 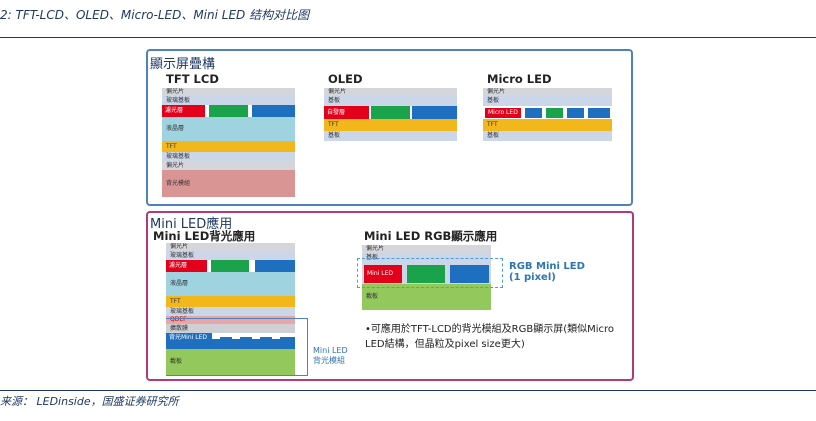 What do you see at coordinates (228, 156) in the screenshot?
I see `tft-lcd-glass-bottom: 玻璃基板` at bounding box center [228, 156].